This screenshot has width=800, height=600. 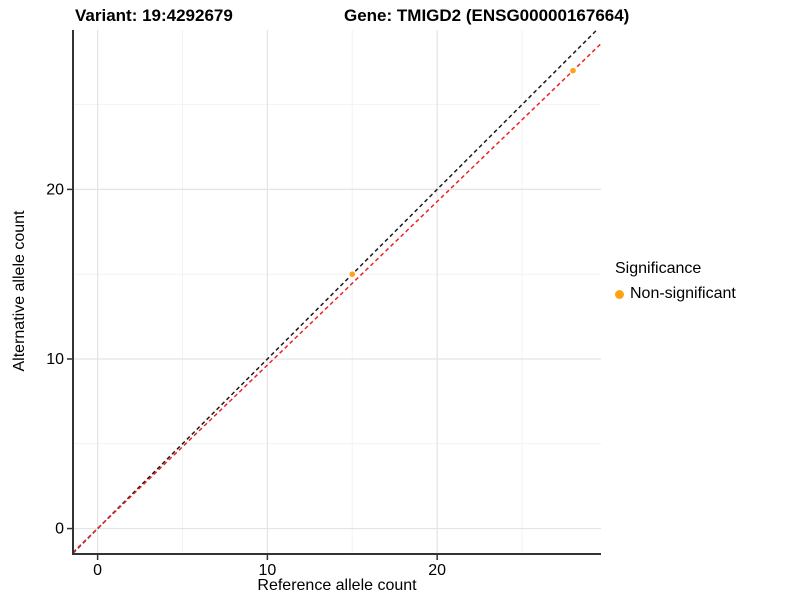 What do you see at coordinates (97, 570) in the screenshot?
I see `x-tick-label: 0` at bounding box center [97, 570].